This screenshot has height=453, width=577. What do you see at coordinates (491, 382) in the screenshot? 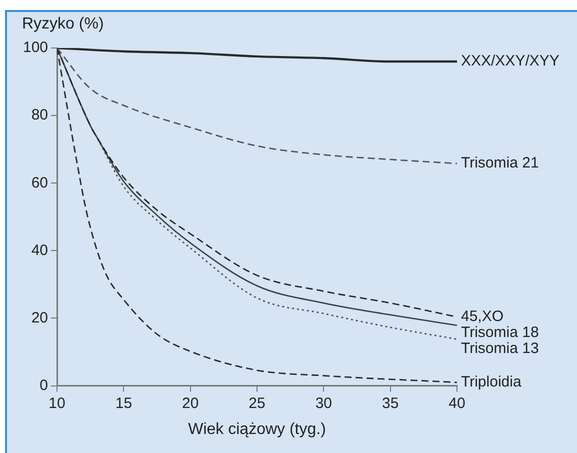
I see `series-label: Triploidia` at bounding box center [491, 382].